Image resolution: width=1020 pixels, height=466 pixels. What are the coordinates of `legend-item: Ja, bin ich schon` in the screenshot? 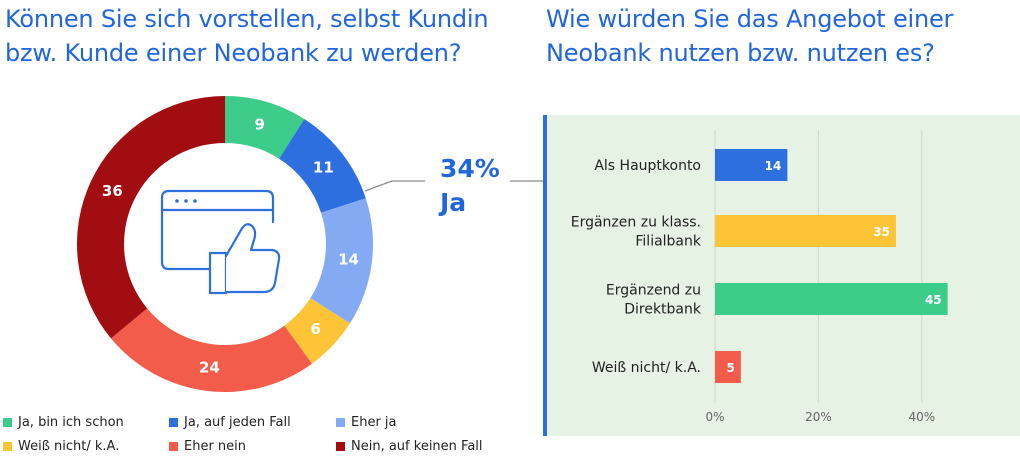 It's located at (63, 422).